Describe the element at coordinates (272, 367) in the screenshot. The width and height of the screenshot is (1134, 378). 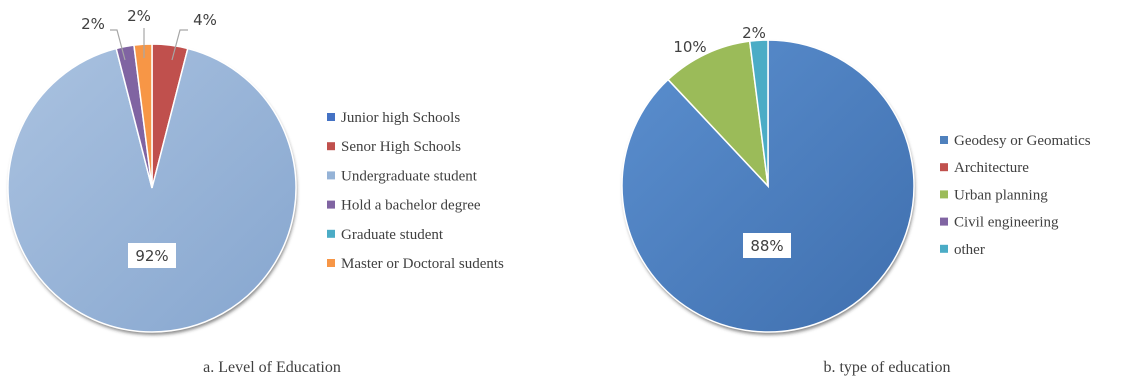
I see `caption-level-of-education: a. Level of Education` at that location.